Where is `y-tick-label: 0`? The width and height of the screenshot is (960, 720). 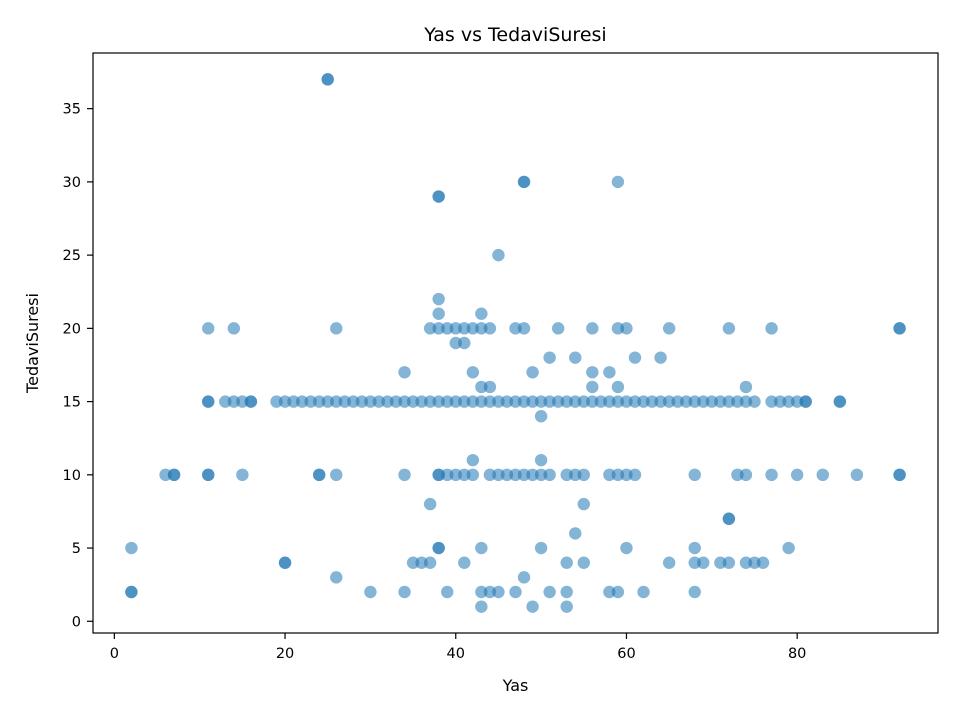 y-tick-label: 0 is located at coordinates (76, 622).